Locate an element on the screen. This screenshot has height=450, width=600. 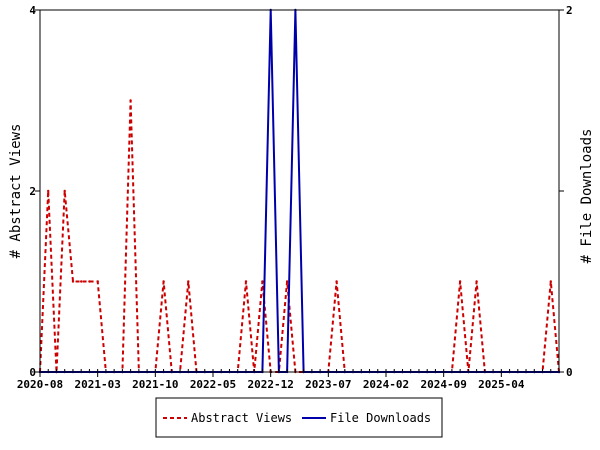
x-tick-label: 2020-08 is located at coordinates (40, 384).